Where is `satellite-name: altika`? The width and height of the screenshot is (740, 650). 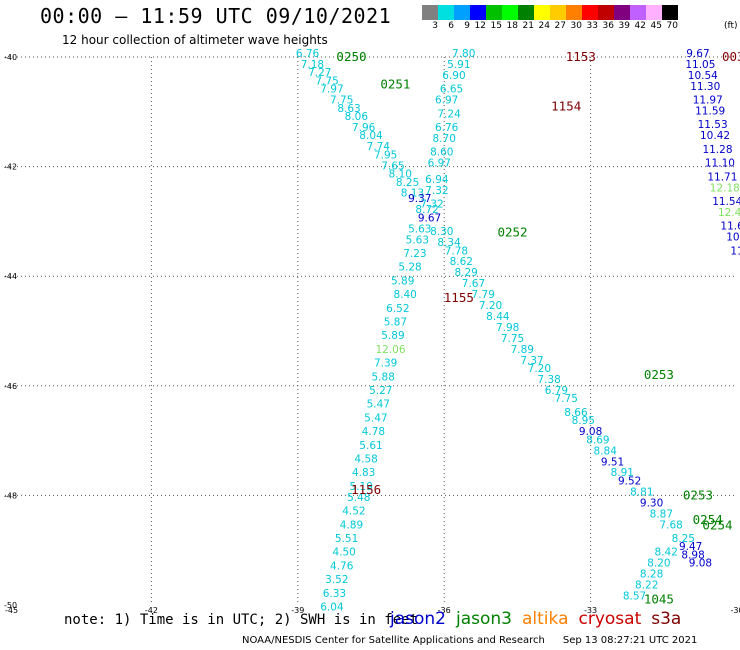 satellite-name: altika is located at coordinates (545, 619).